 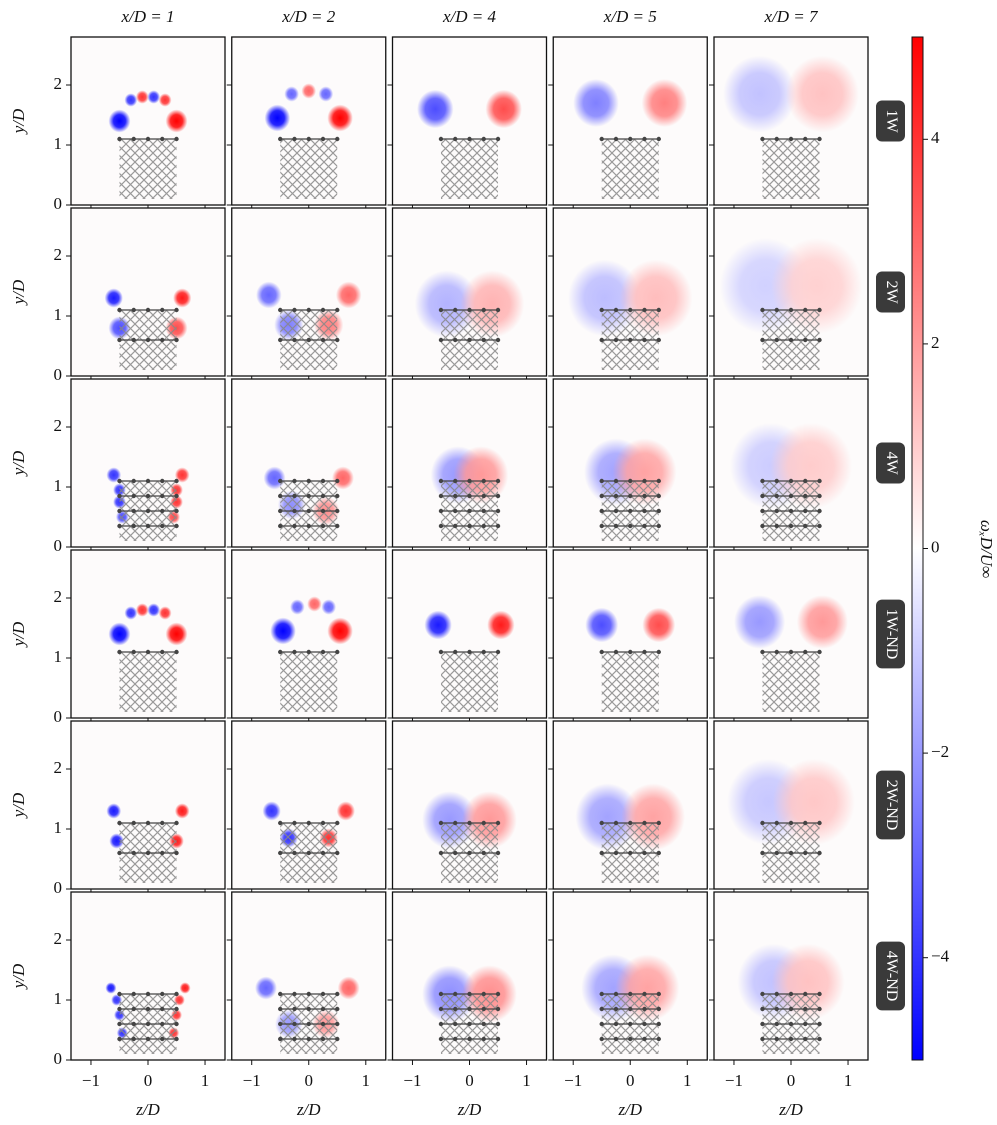 I want to click on row-label-box, so click(x=890, y=976).